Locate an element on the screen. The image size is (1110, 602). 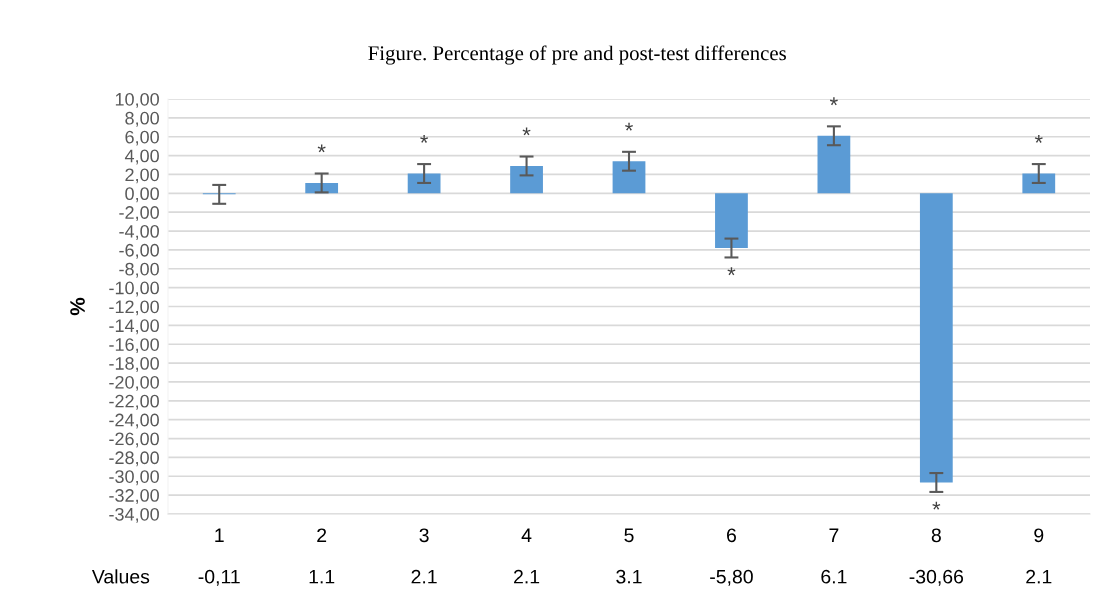
y-tick-label: 4,00 is located at coordinates (141, 157).